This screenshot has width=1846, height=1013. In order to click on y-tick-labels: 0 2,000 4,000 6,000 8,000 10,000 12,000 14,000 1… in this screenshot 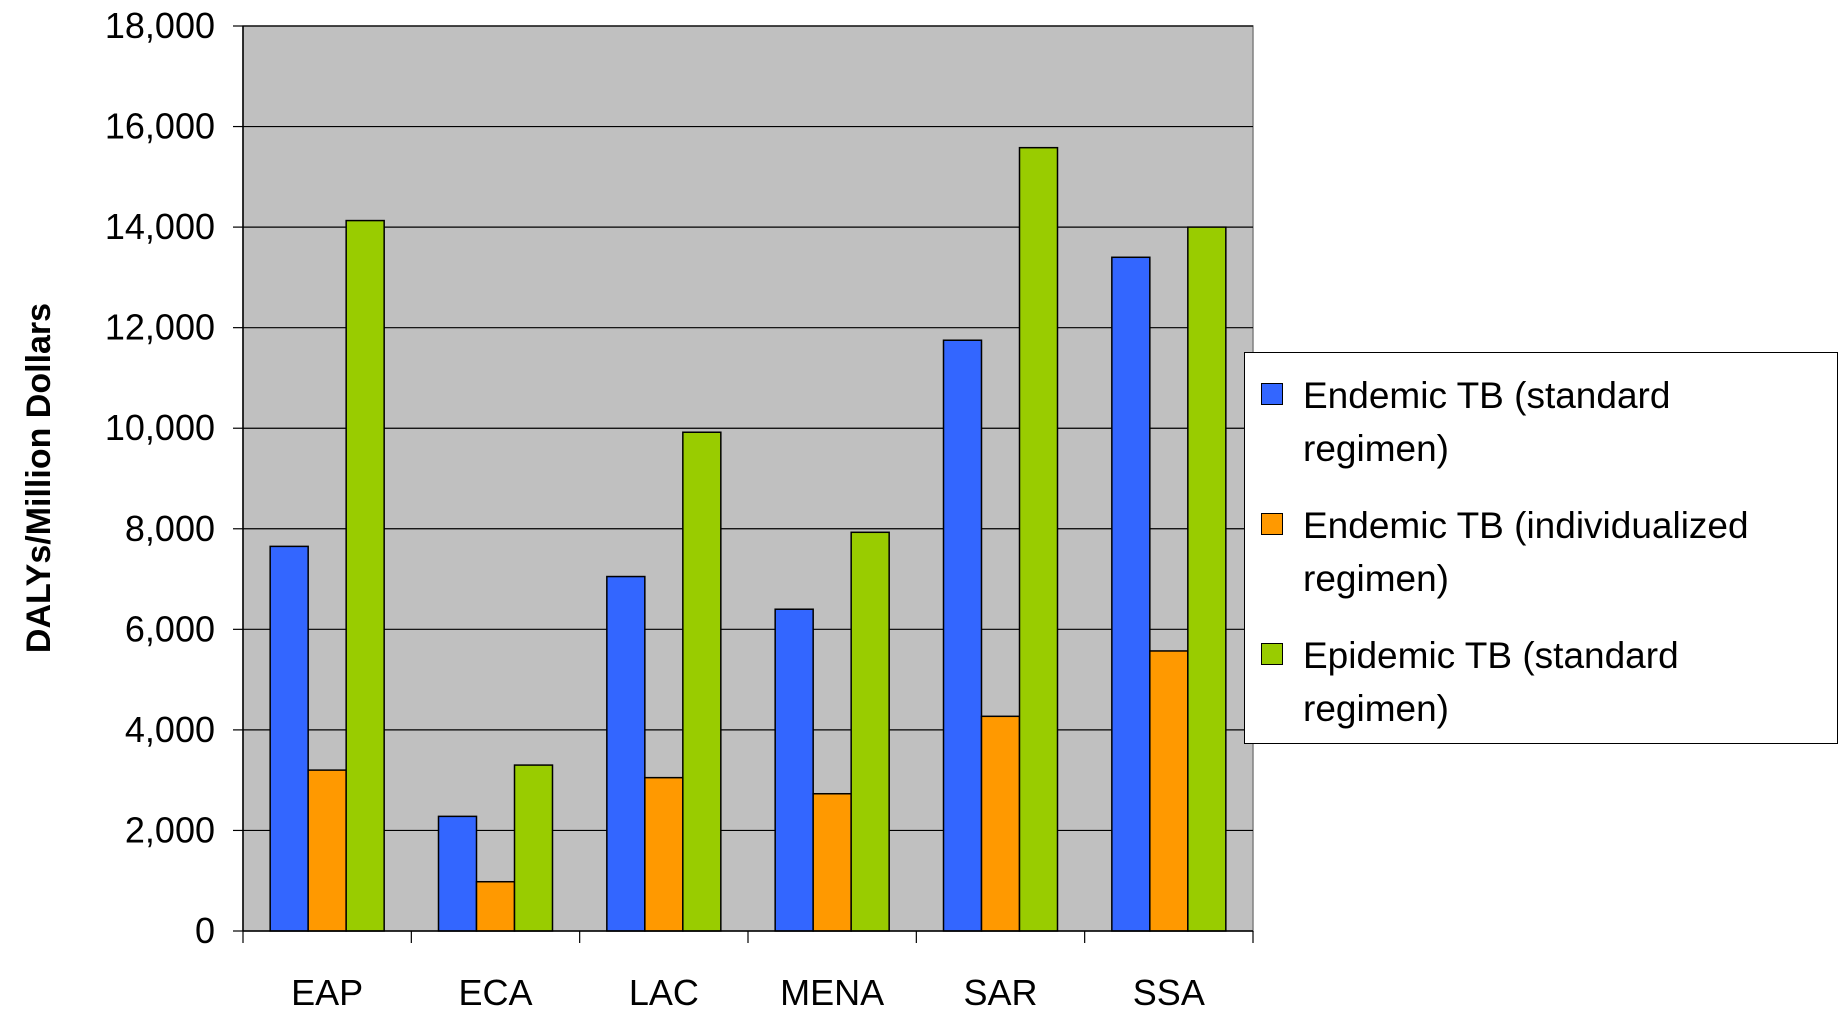, I will do `click(160, 478)`.